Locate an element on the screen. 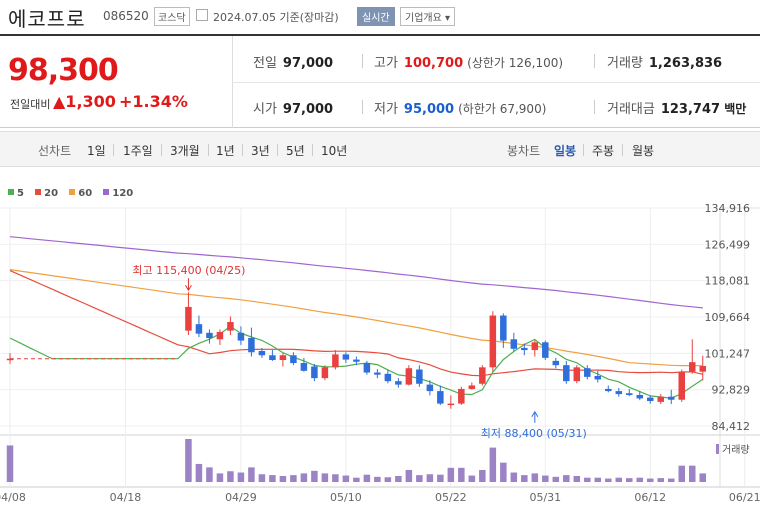 The image size is (760, 510). candle-chart-label: 봉차트 is located at coordinates (524, 151).